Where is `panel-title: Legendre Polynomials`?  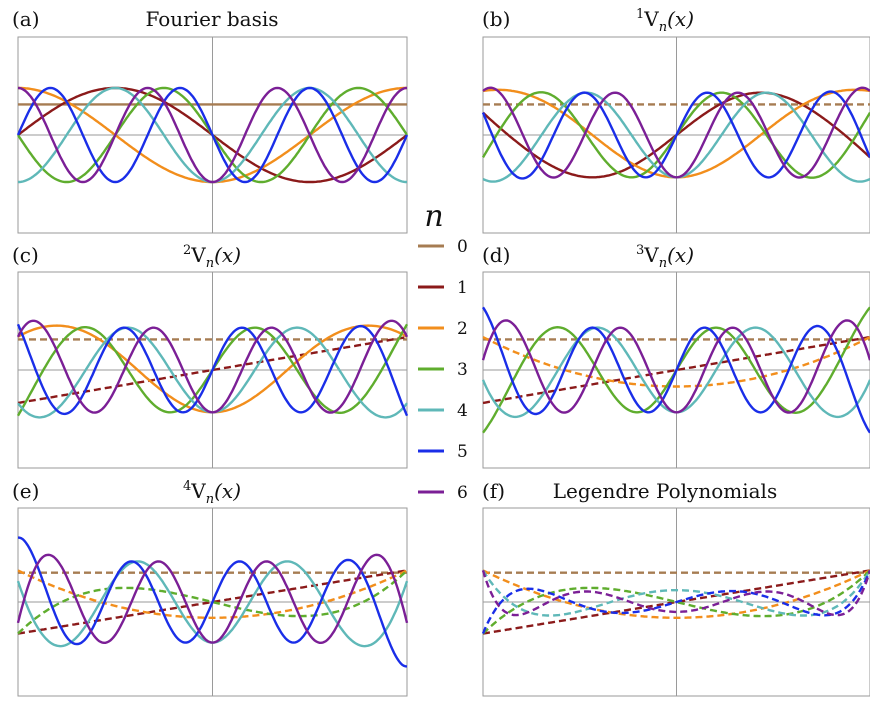
panel-title: Legendre Polynomials is located at coordinates (665, 491).